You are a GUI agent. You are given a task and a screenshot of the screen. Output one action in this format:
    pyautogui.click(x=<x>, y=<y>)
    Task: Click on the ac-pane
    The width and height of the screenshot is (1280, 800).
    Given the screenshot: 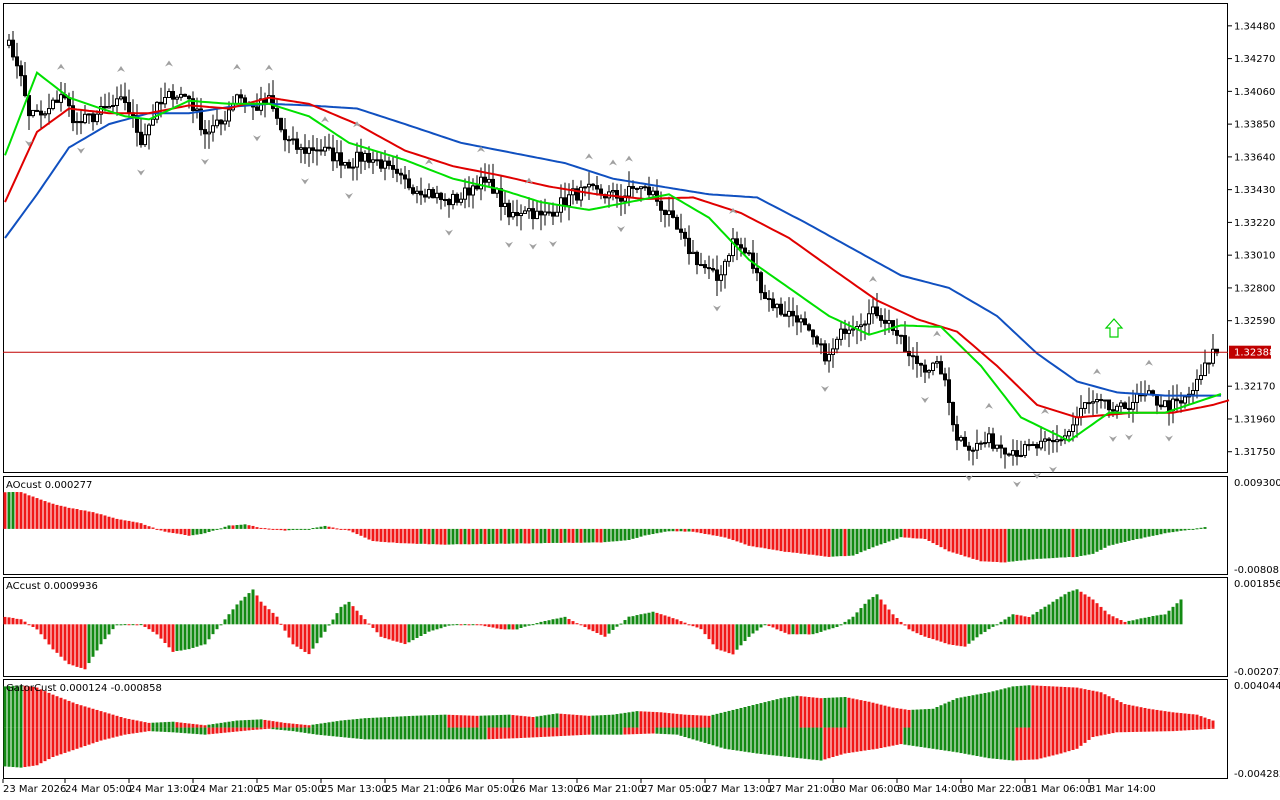 What is the action you would take?
    pyautogui.click(x=615, y=627)
    